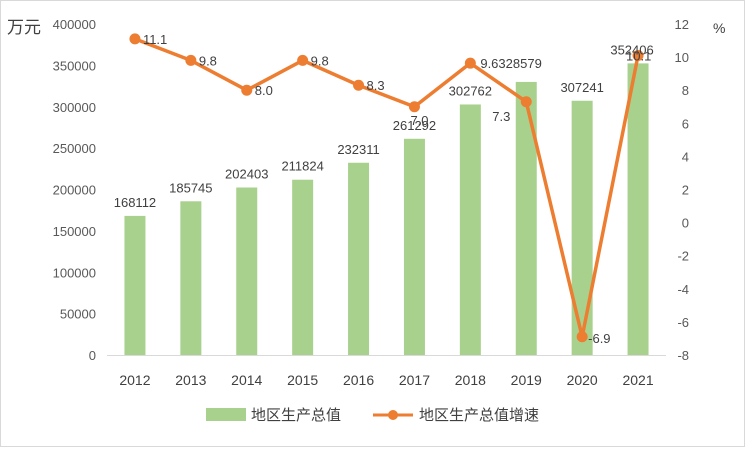  What do you see at coordinates (359, 258) in the screenshot?
I see `bar-2016` at bounding box center [359, 258].